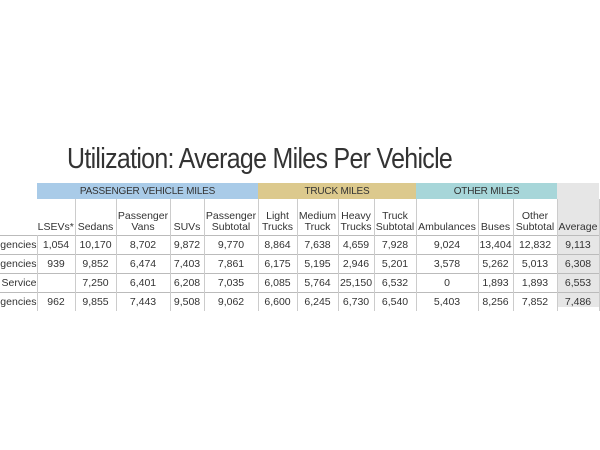 The width and height of the screenshot is (600, 450). Describe the element at coordinates (496, 301) in the screenshot. I see `table-cell: 8,256` at that location.